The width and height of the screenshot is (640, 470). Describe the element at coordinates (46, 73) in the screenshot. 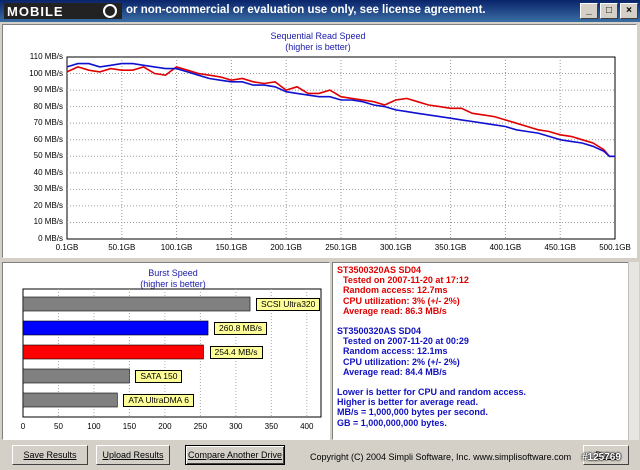

I see `seq-y-tick-label: 100 MB/s` at that location.